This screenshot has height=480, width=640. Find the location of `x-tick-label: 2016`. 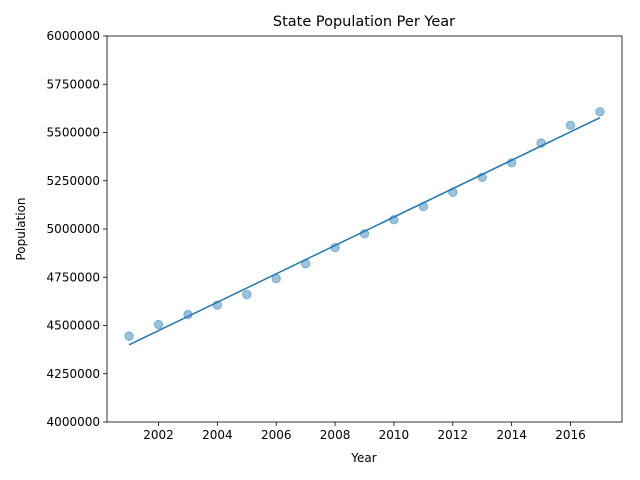

x-tick-label: 2016 is located at coordinates (570, 435).